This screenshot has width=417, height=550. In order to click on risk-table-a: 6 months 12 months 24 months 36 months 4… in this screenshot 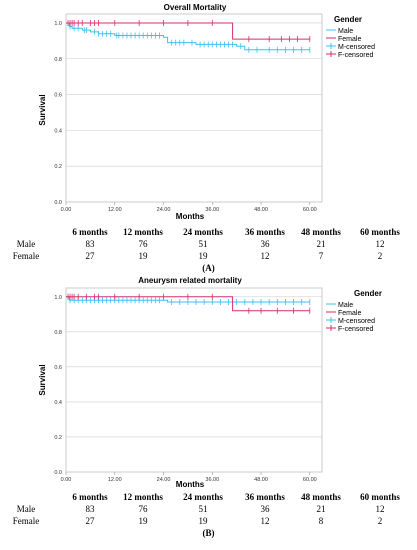, I will do `click(208, 245)`.